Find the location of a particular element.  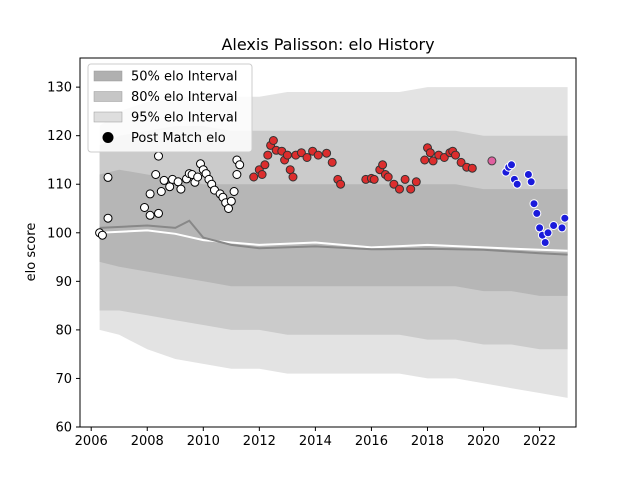

x-tick-label: 2006 is located at coordinates (91, 441).